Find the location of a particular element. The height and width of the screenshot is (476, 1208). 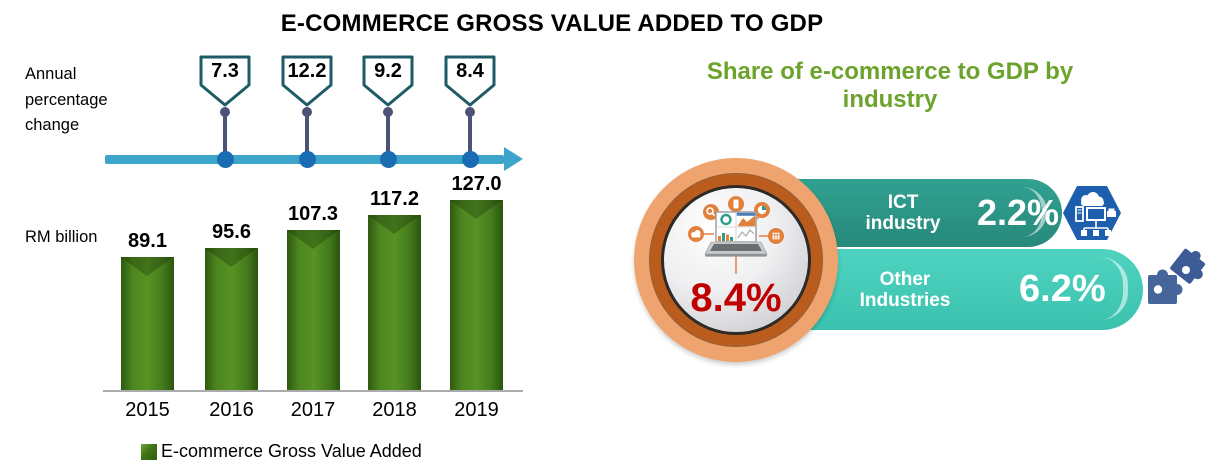

apc-marker: 8.4 is located at coordinates (470, 111).